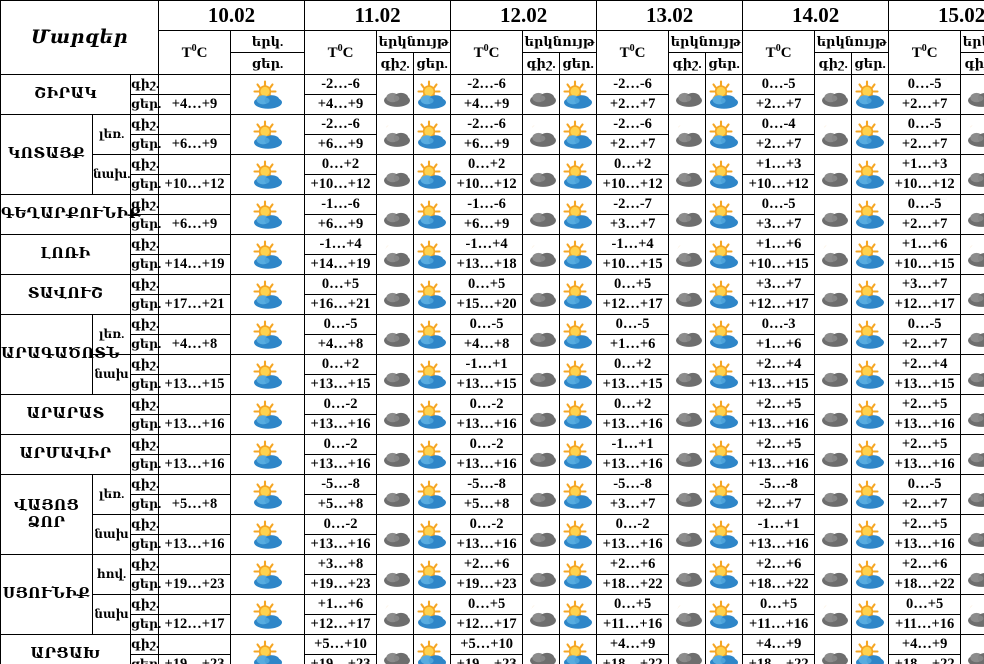 This screenshot has width=984, height=664. What do you see at coordinates (633, 584) in the screenshot?
I see `temp-day-12-3: +18…+22` at bounding box center [633, 584].